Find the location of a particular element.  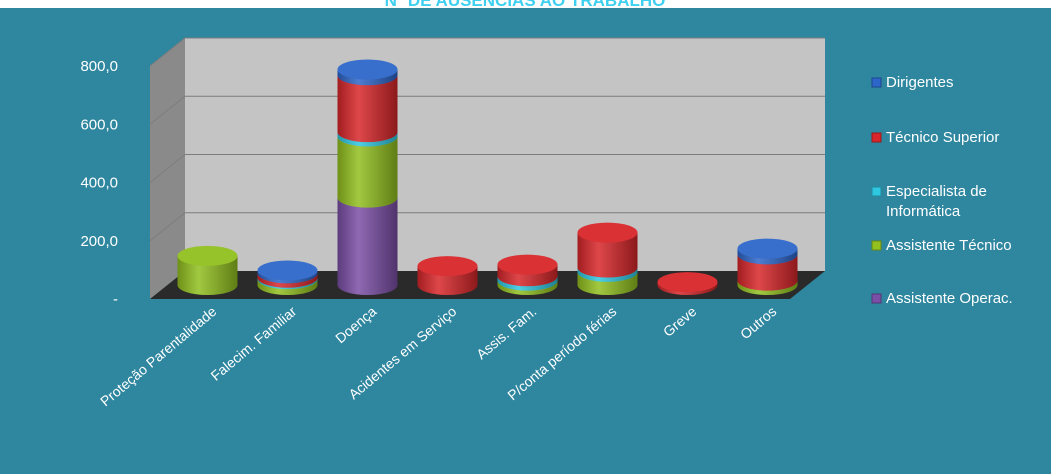

floor is located at coordinates (487, 285).